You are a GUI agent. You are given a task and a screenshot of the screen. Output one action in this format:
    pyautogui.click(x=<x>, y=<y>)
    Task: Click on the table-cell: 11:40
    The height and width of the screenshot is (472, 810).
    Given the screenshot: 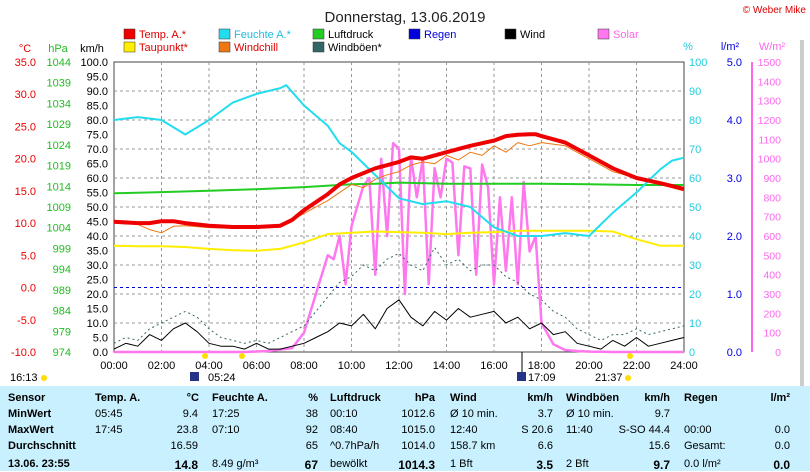 What is the action you would take?
    pyautogui.click(x=579, y=430)
    